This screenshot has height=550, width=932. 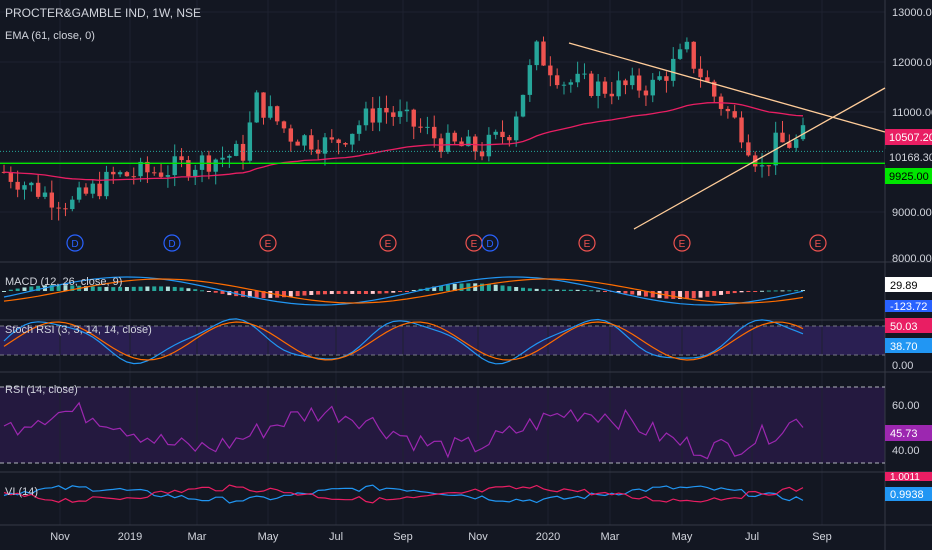 I want to click on rsi-badge, so click(x=908, y=433).